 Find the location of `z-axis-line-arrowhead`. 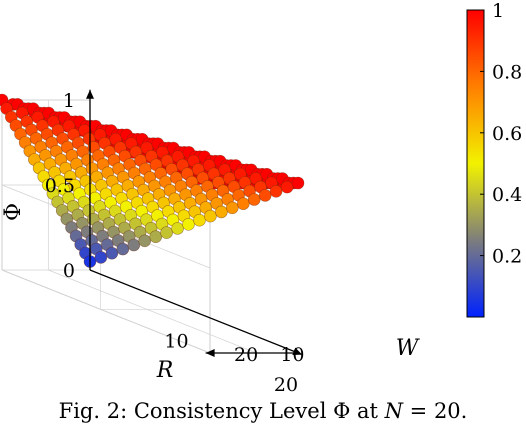

z-axis-line-arrowhead is located at coordinates (90, 94).